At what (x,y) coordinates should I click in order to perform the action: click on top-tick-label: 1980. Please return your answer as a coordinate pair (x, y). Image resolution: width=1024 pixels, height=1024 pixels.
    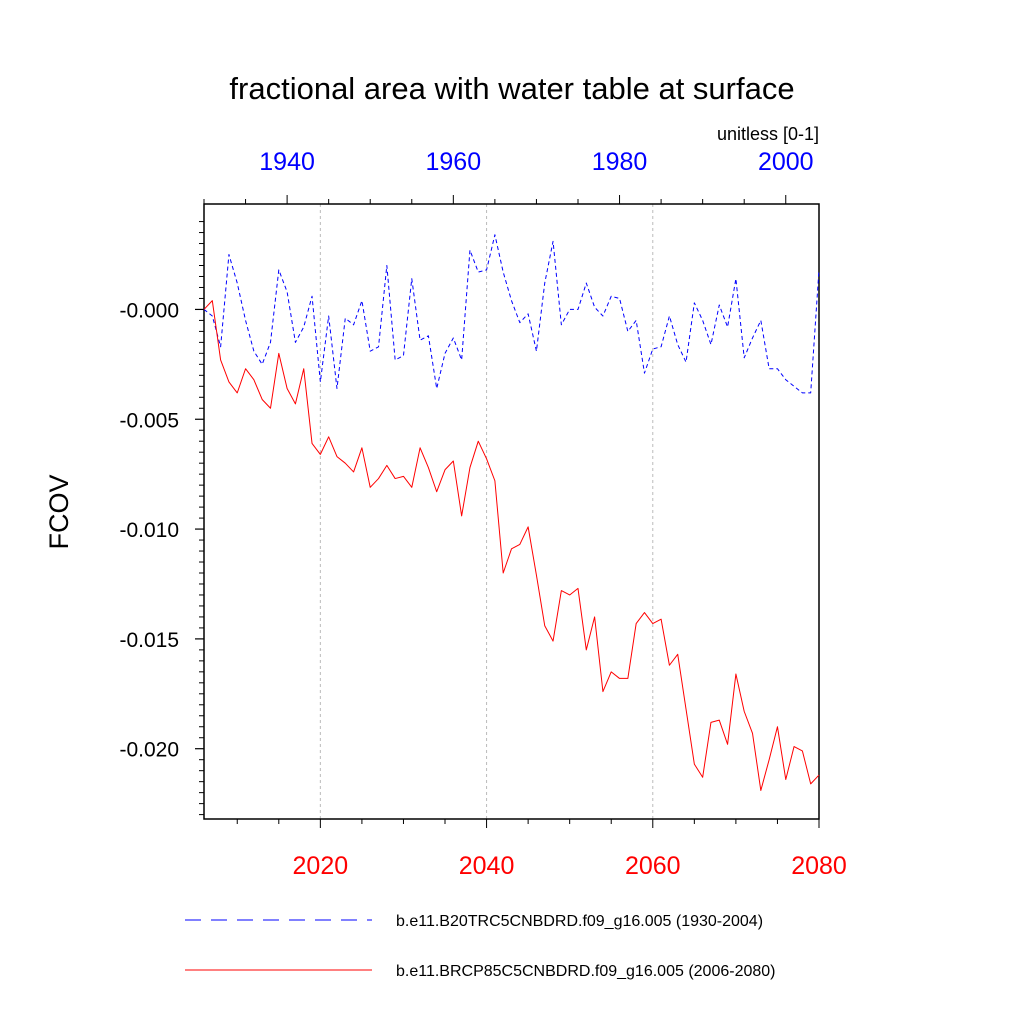
    Looking at the image, I should click on (620, 162).